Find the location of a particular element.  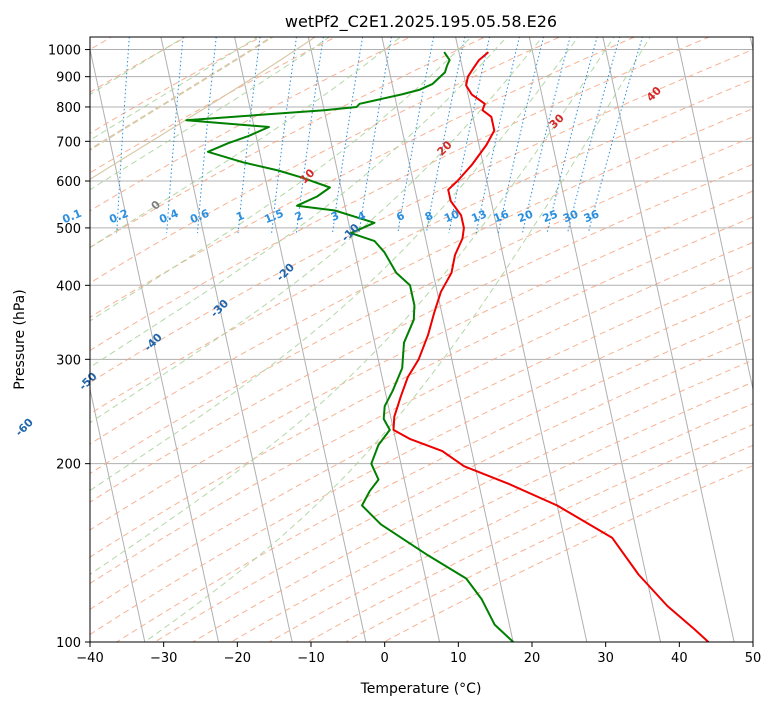

mixing-ratio-label: 1 is located at coordinates (240, 216).